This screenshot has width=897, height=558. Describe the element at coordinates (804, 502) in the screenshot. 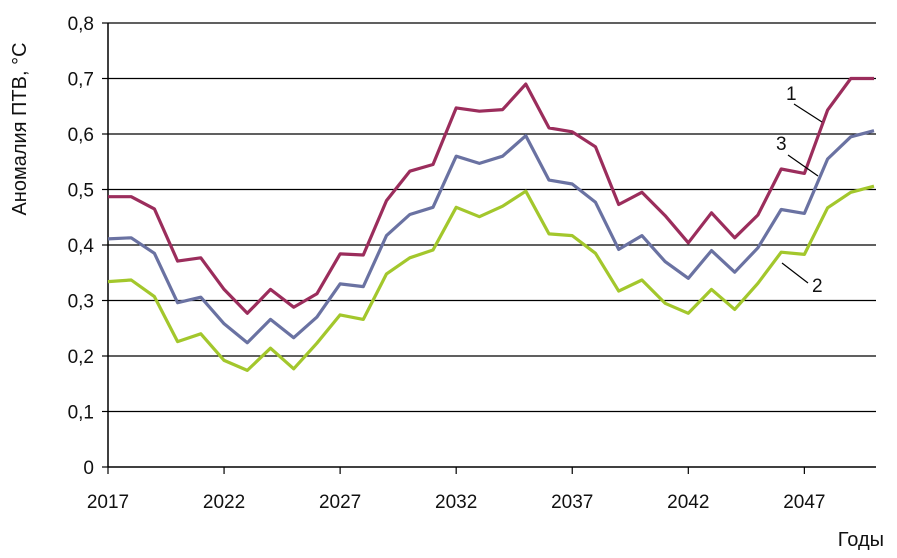

I see `x-tick-label: 2047` at that location.